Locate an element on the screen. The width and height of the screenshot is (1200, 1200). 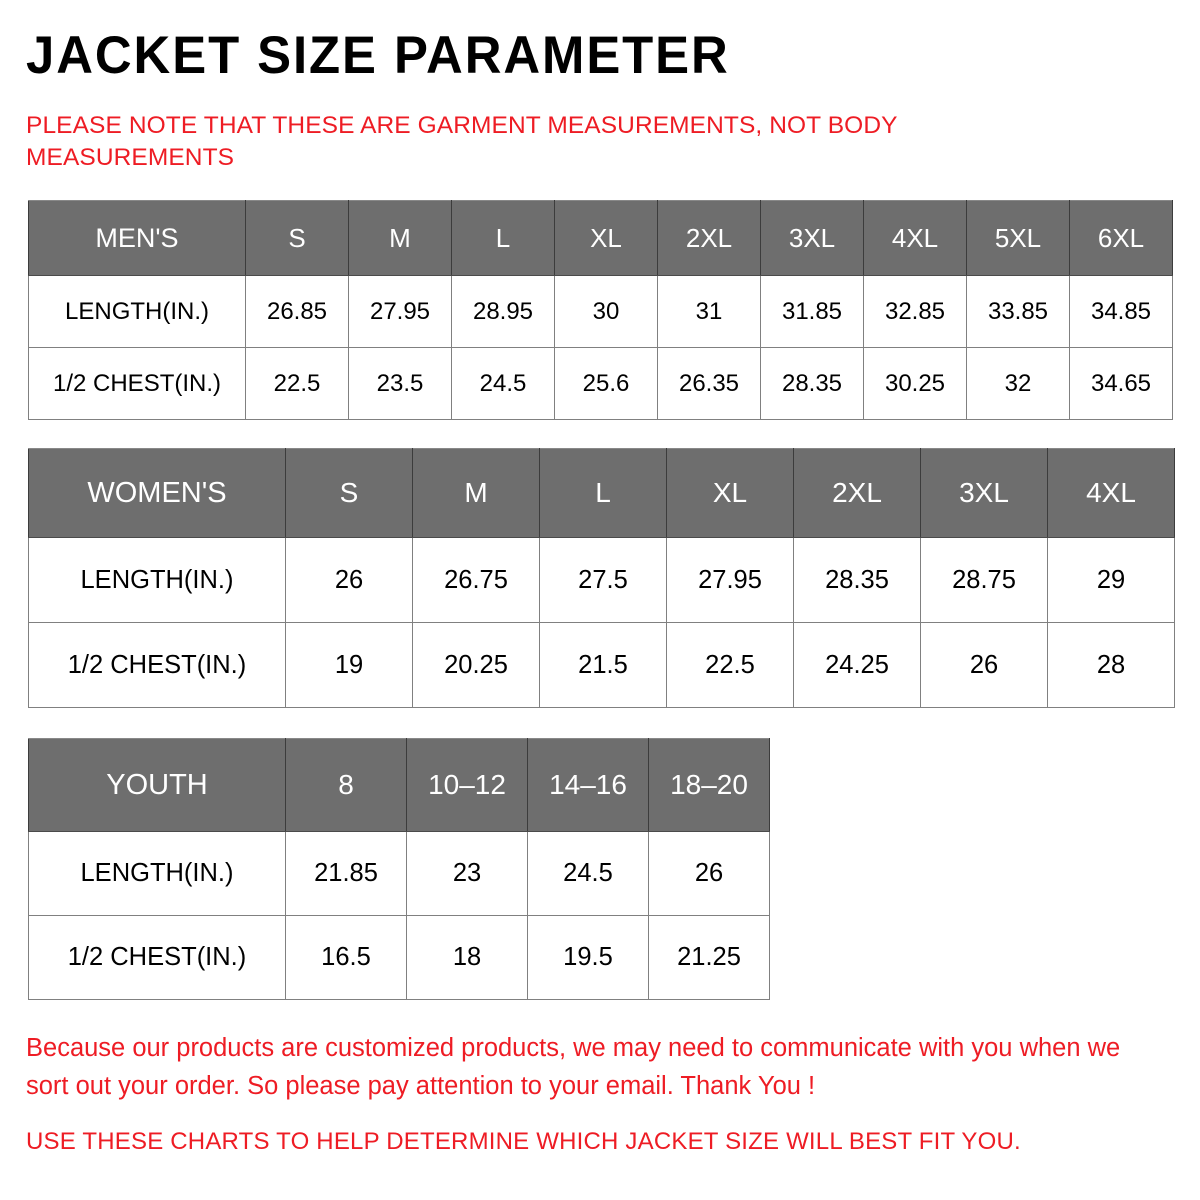
mens-cell-r1-c3: 28.95 is located at coordinates (503, 311).